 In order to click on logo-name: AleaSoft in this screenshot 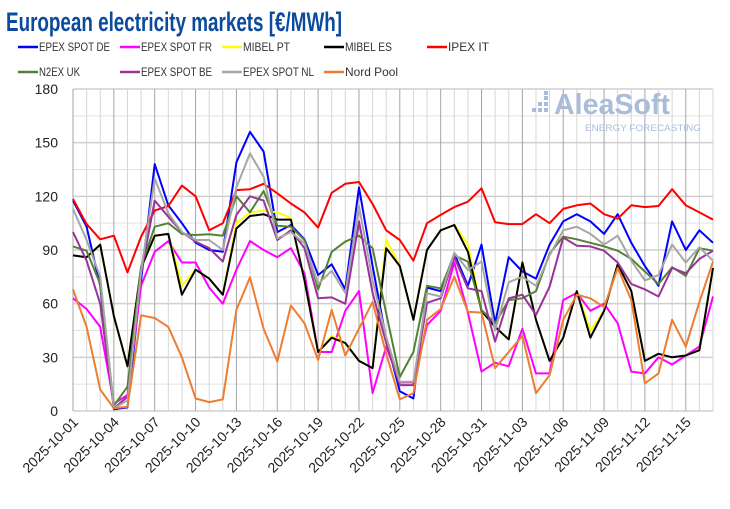, I will do `click(612, 105)`.